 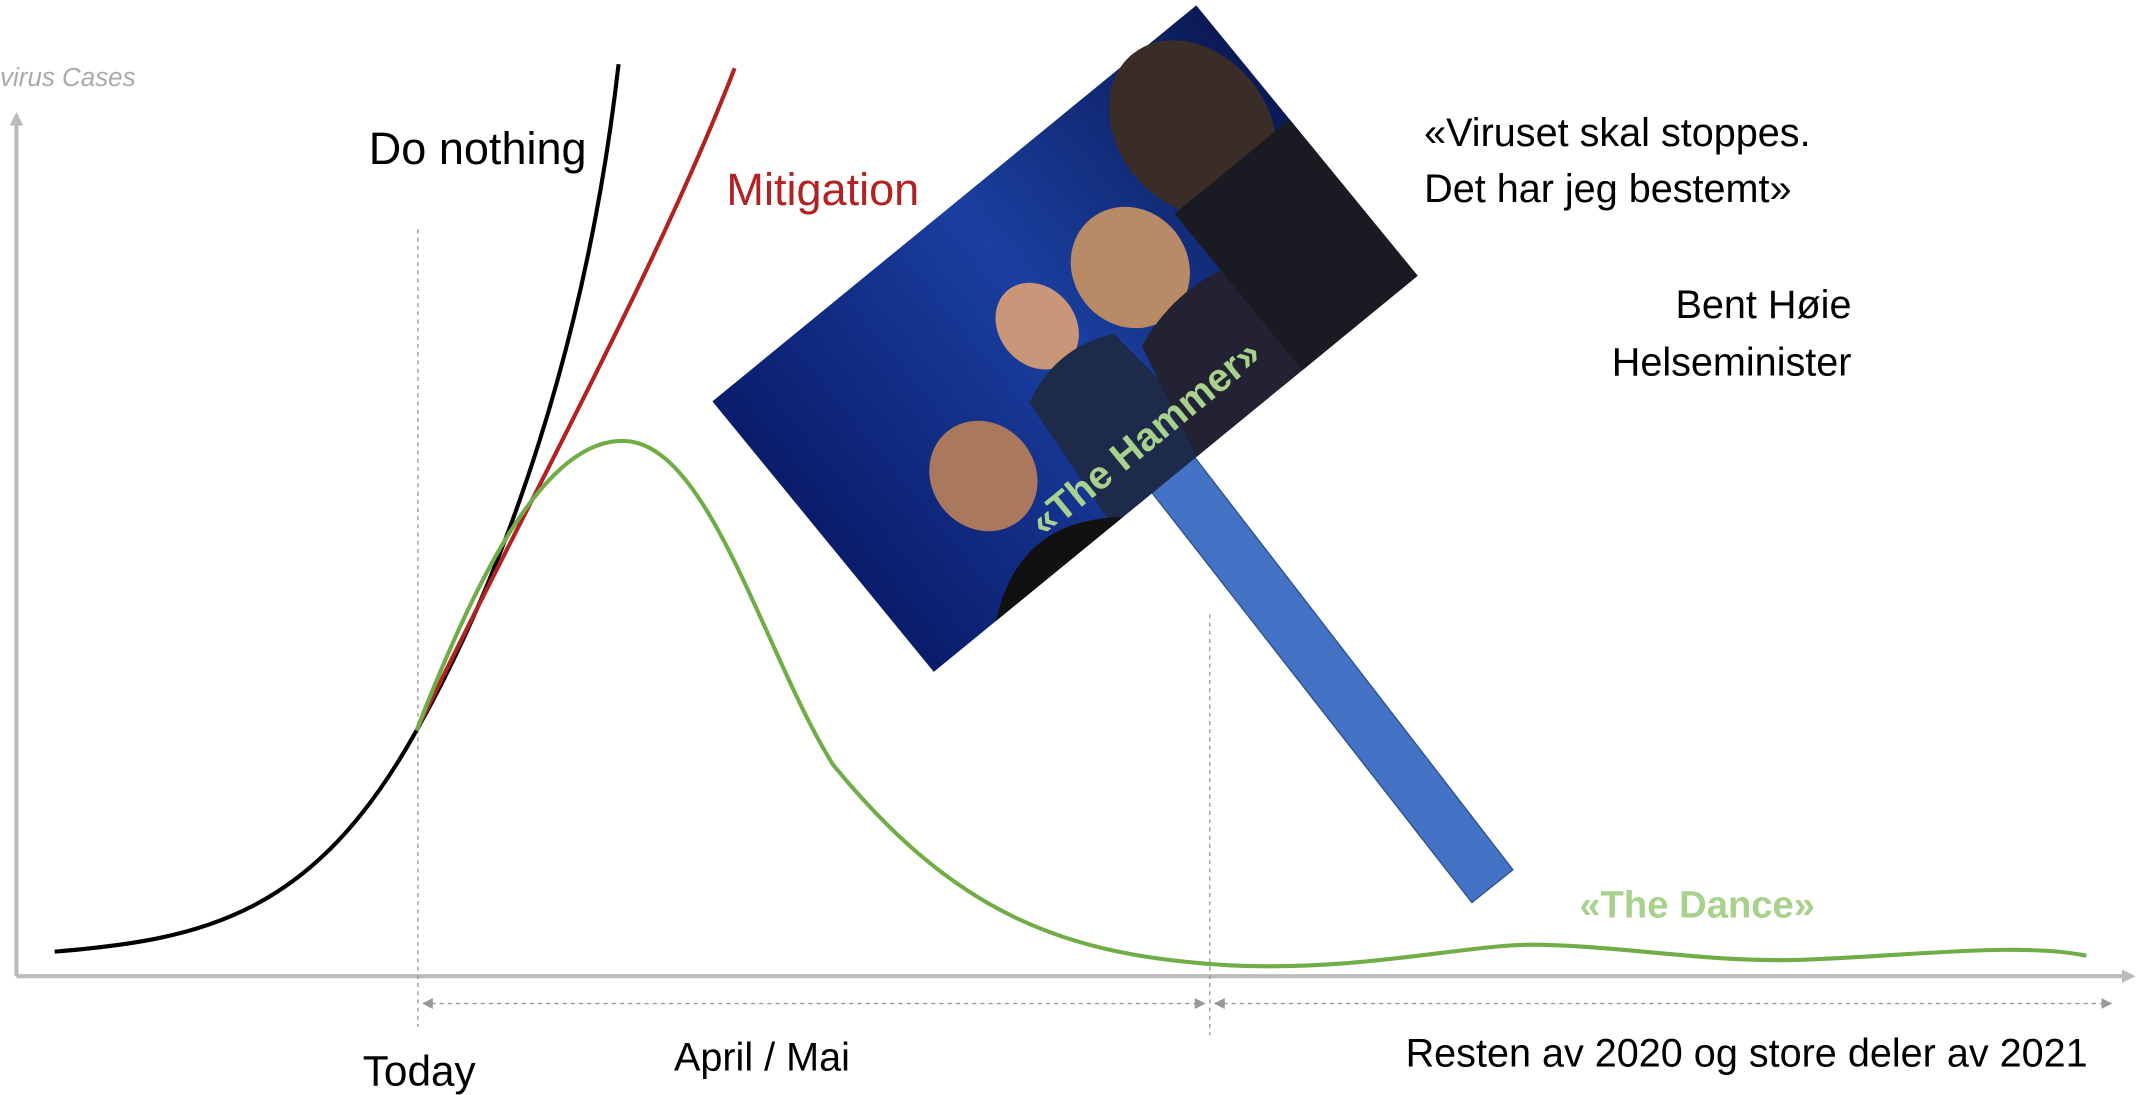 I want to click on quote-author: Bent Høie, so click(x=1763, y=305).